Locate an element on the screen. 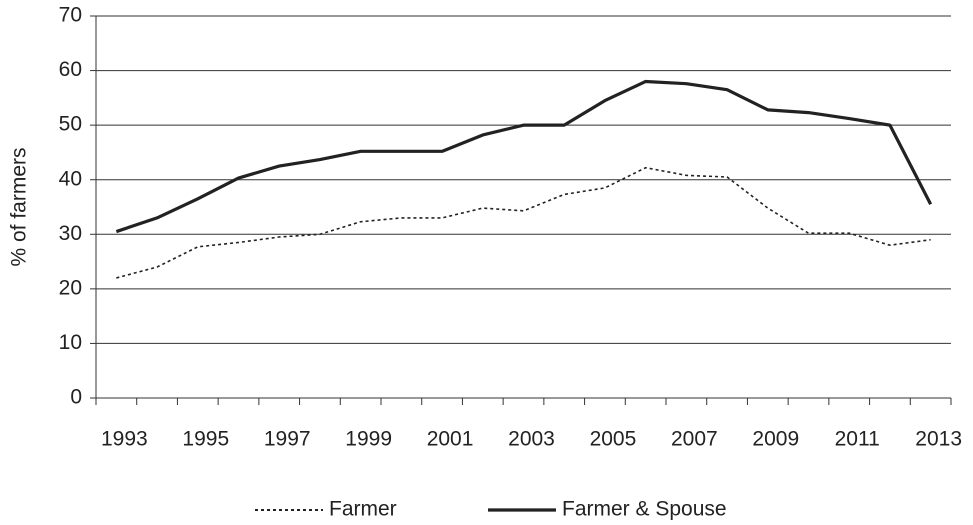  y-tick-label: 30 is located at coordinates (70, 233).